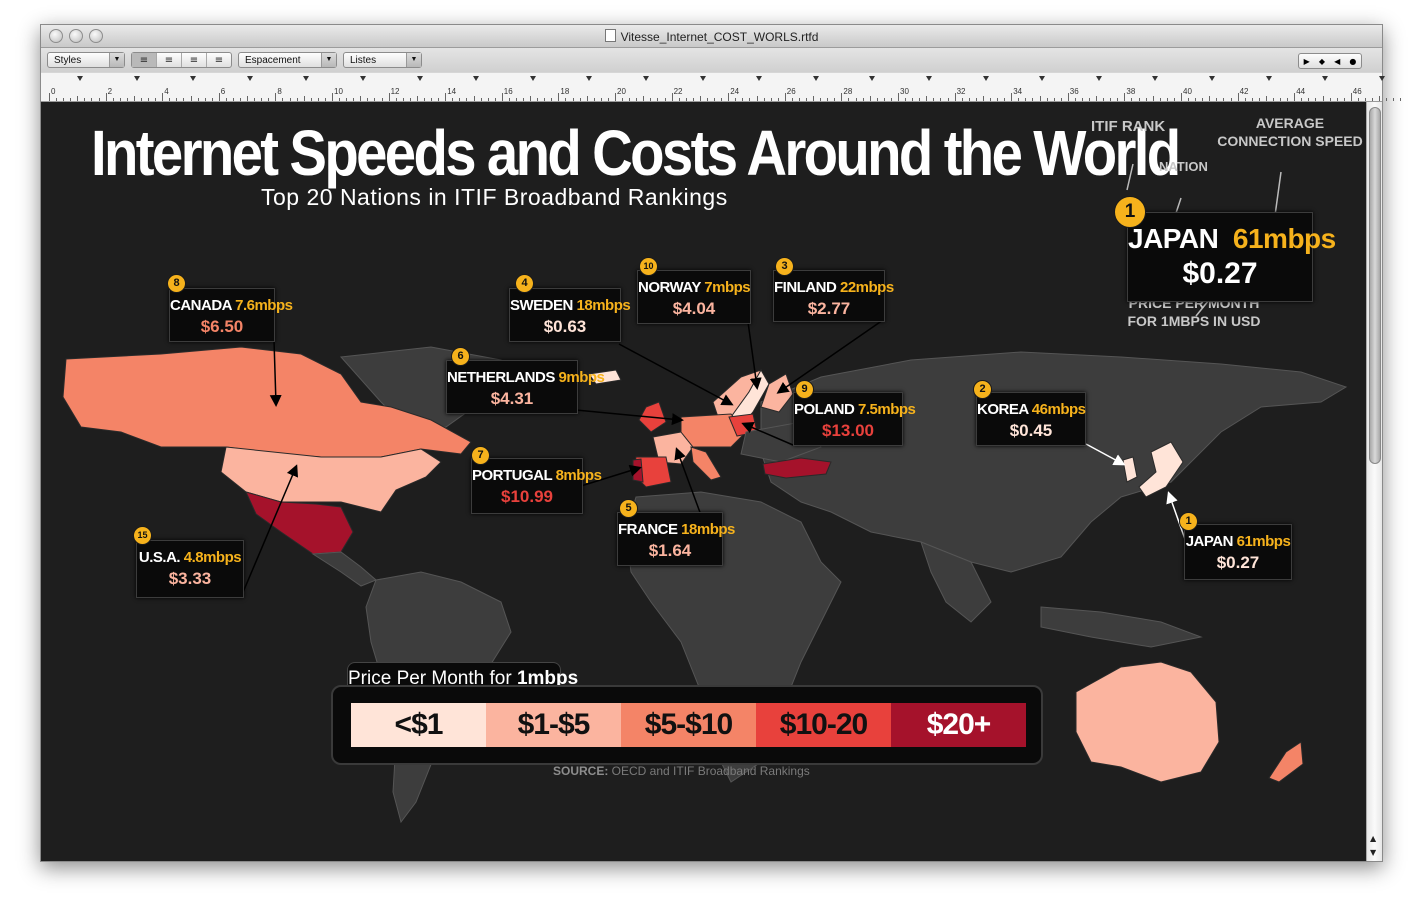 The image size is (1420, 915). Describe the element at coordinates (1306, 61) in the screenshot. I see `right-tab-icon: ▶` at that location.